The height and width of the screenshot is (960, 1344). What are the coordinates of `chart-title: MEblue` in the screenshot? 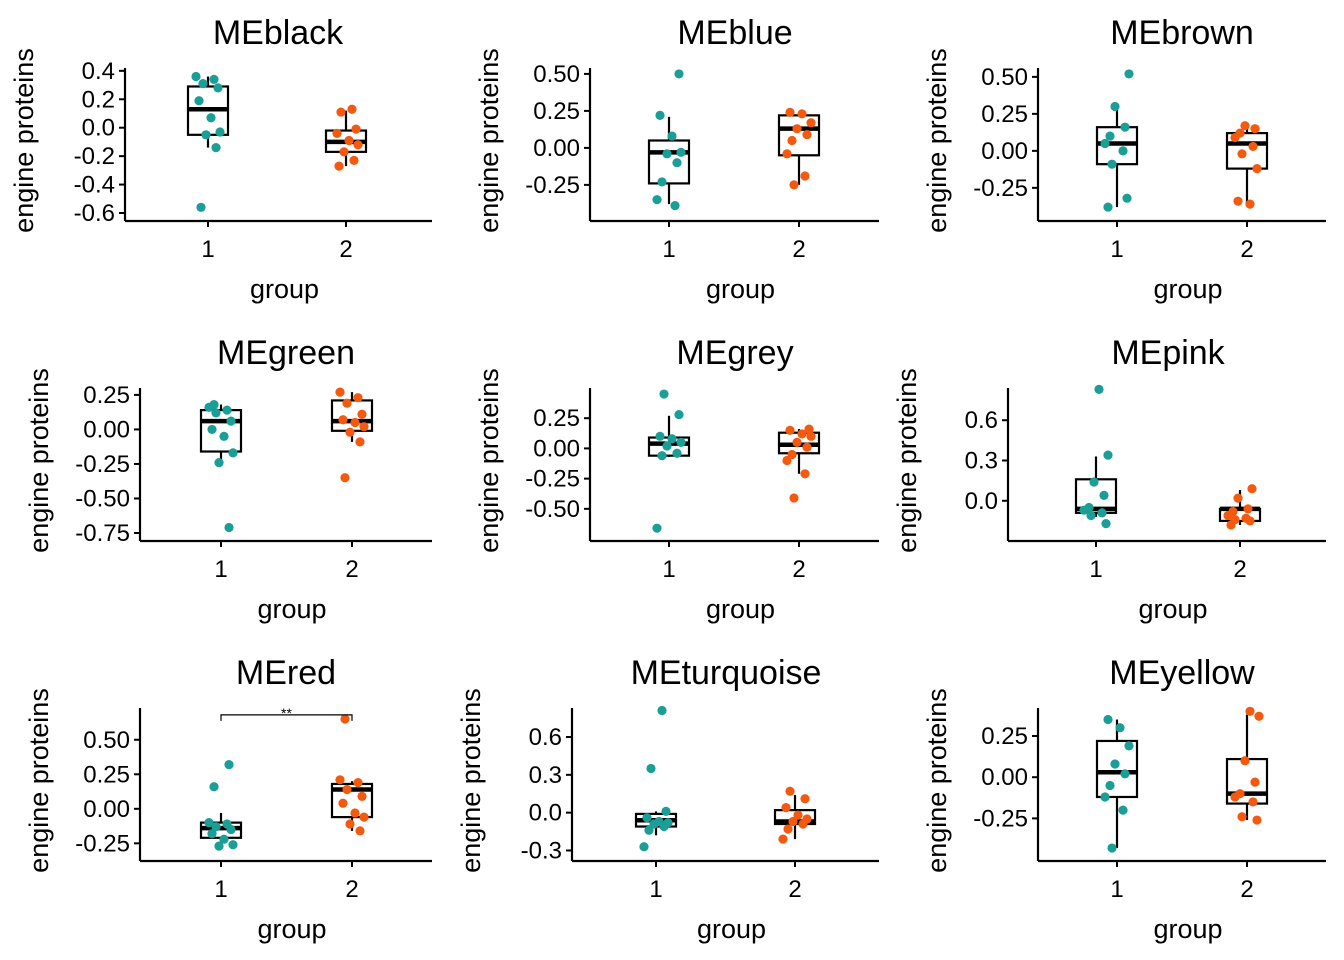 It's located at (734, 33).